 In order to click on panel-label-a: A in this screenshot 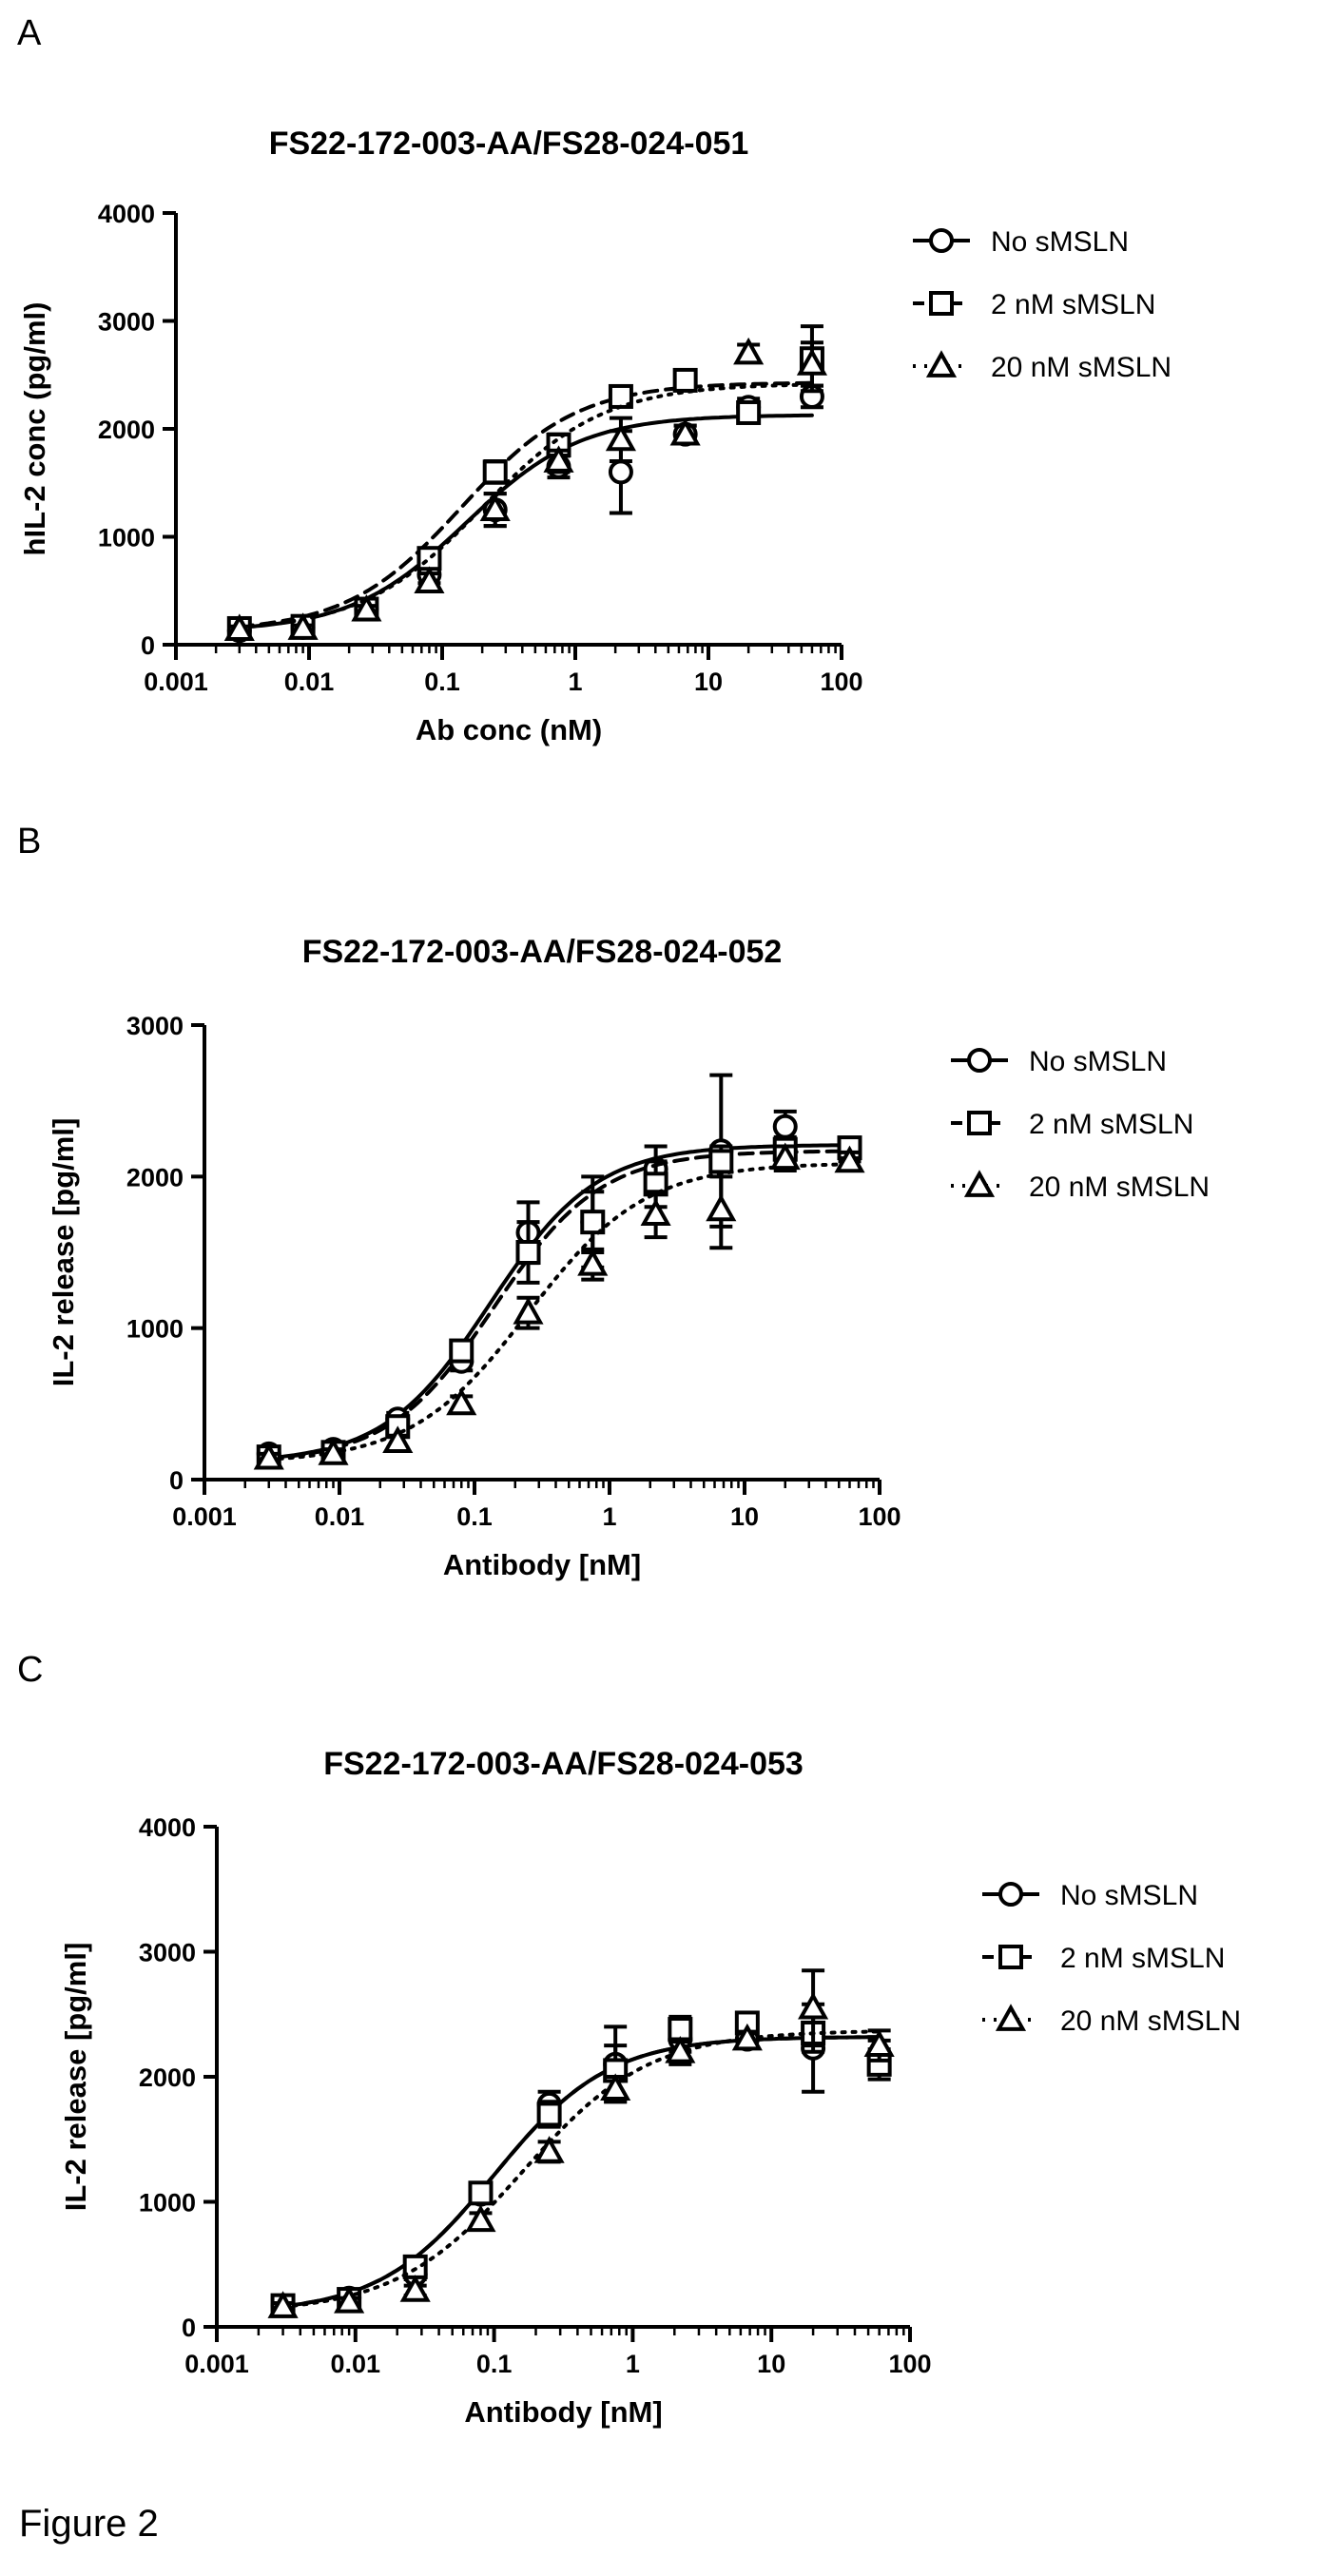, I will do `click(29, 33)`.